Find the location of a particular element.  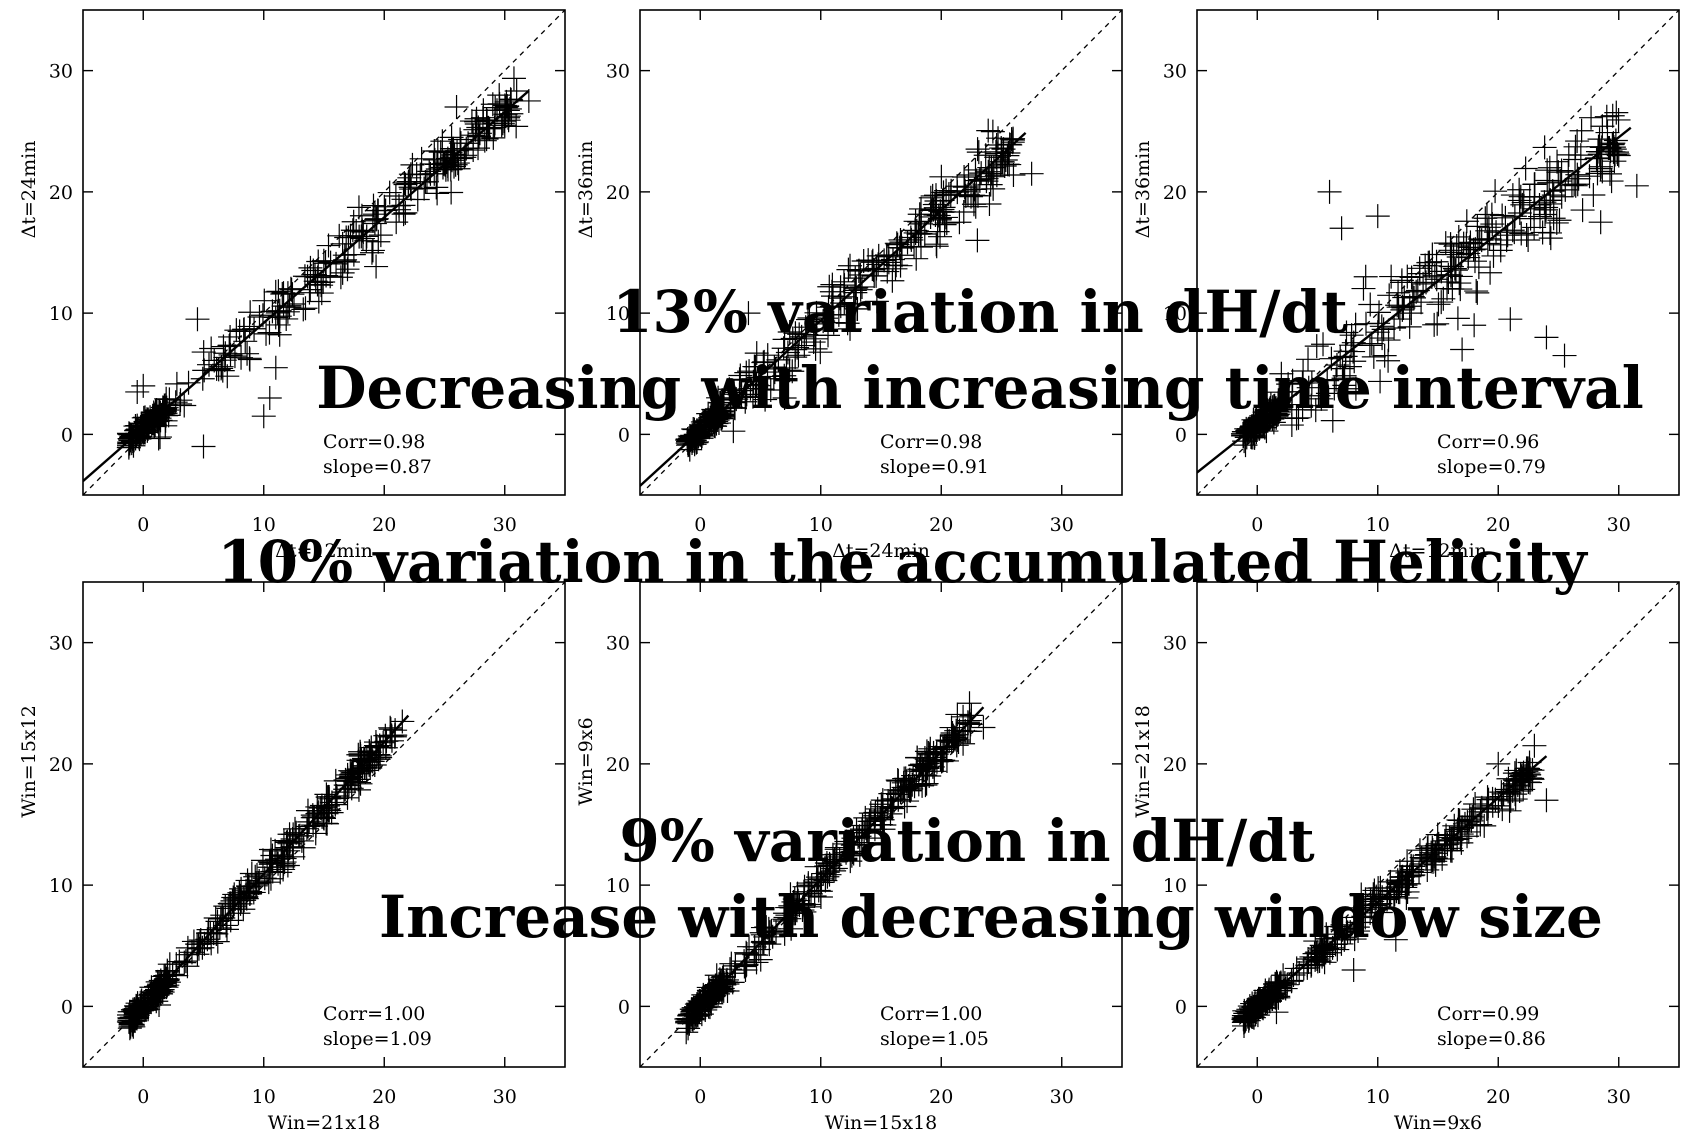

x-axis-label: Win=21x18 is located at coordinates (324, 1122).